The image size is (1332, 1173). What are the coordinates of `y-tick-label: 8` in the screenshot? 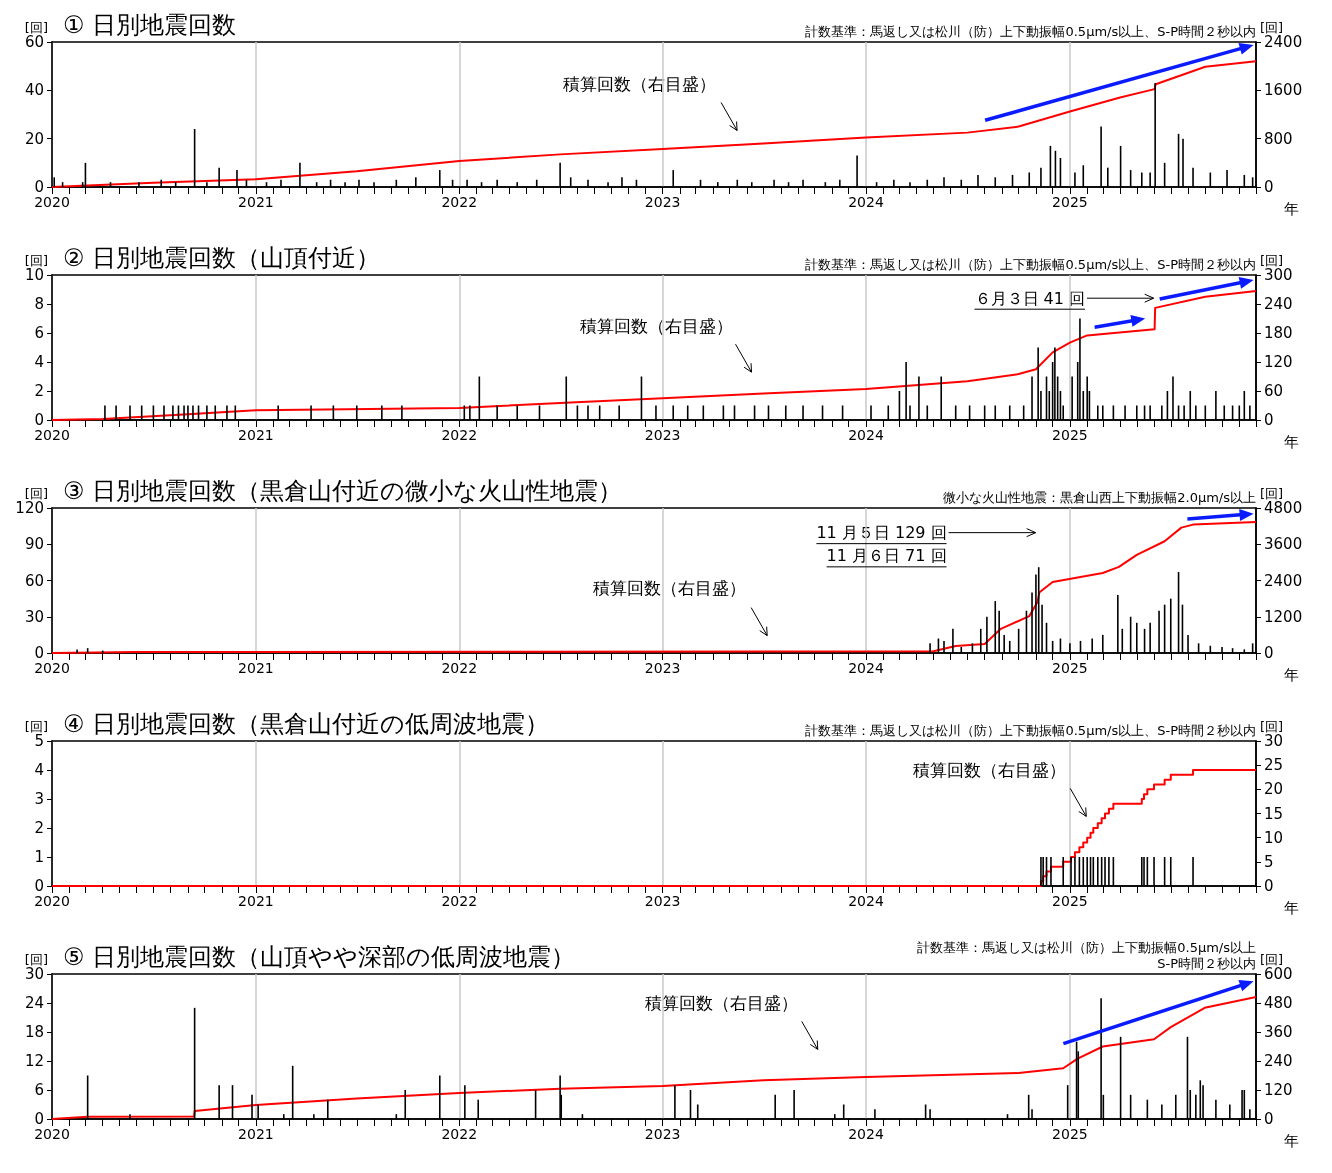 It's located at (39, 304).